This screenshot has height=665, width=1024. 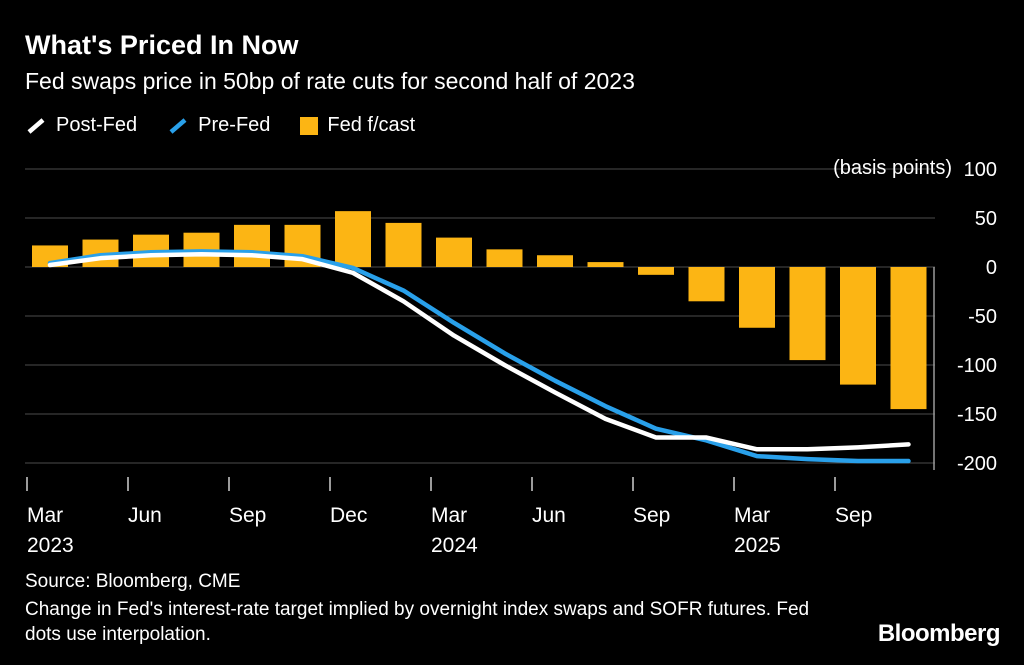 I want to click on pre-fed-line-swatch, so click(x=178, y=125).